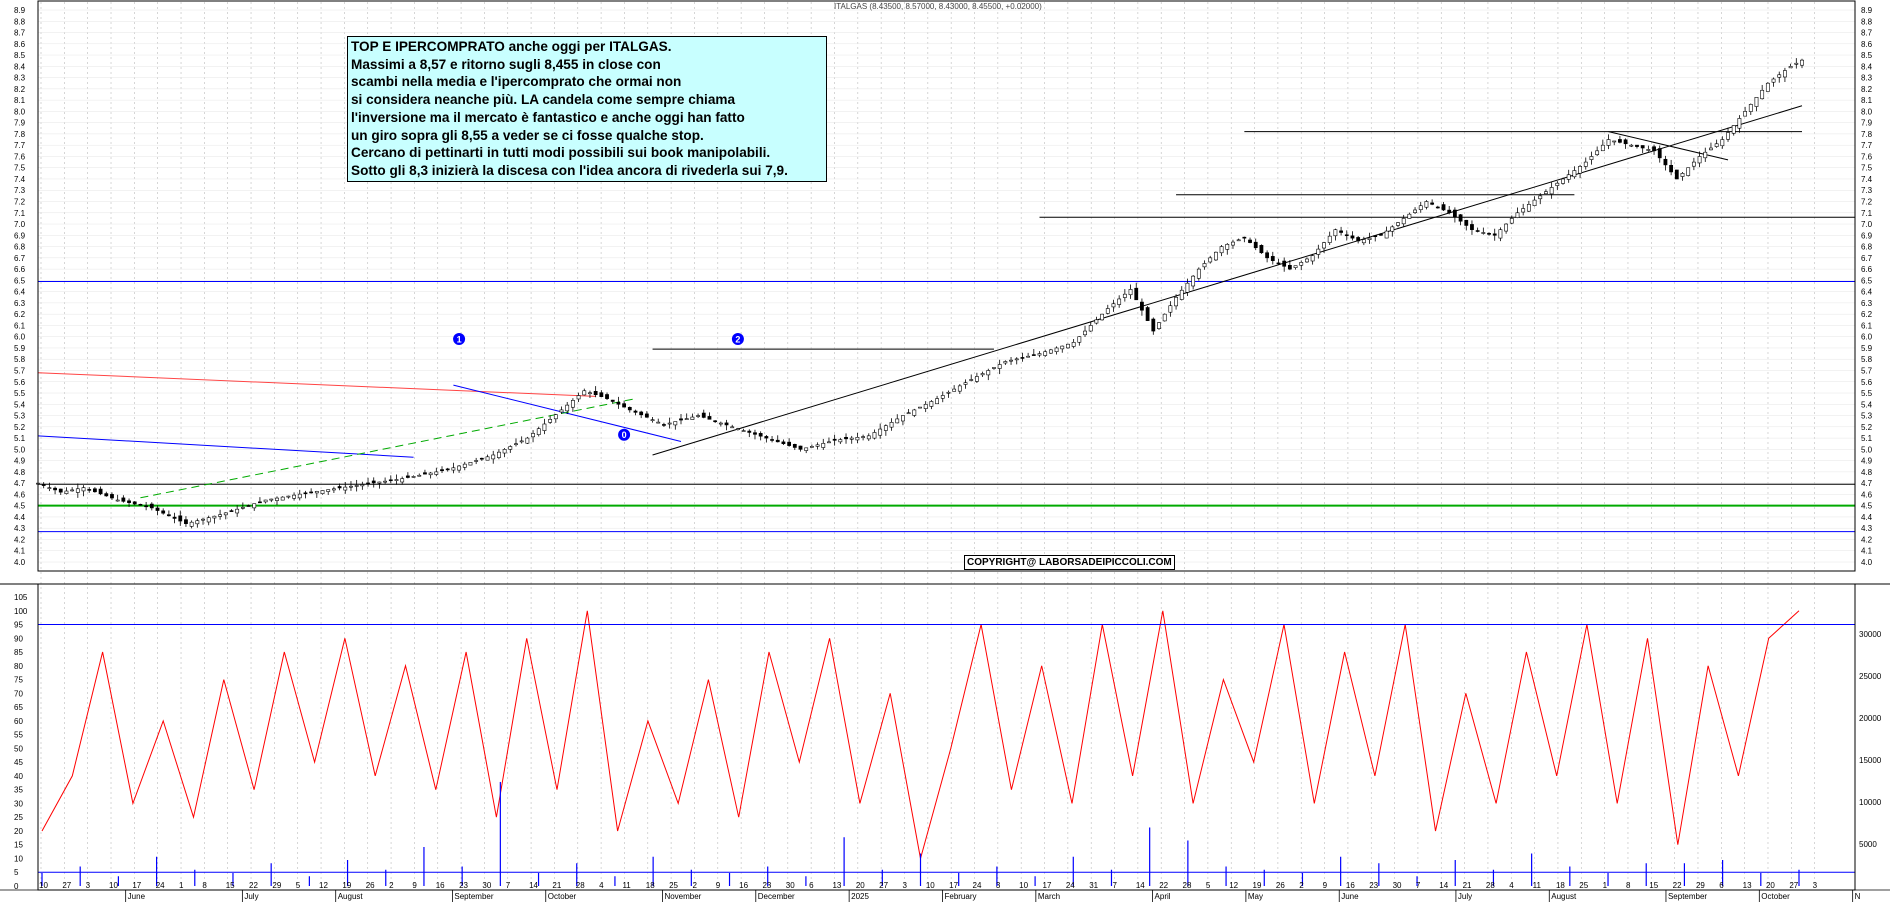 This screenshot has width=1890, height=907. I want to click on x-tick-label: 8, so click(1628, 885).